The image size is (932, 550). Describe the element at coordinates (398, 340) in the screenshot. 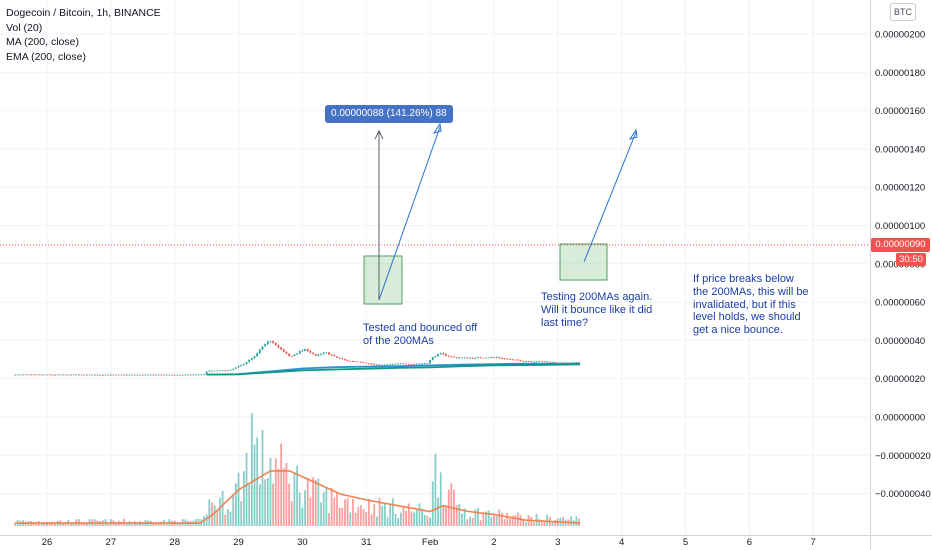

I see `annotation-line: of the 200MAs` at that location.